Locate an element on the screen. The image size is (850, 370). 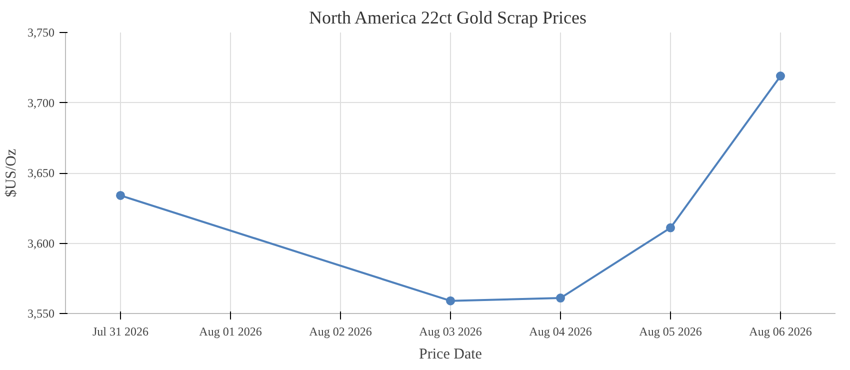
x-tick-label: Aug 05 2026 is located at coordinates (670, 331).